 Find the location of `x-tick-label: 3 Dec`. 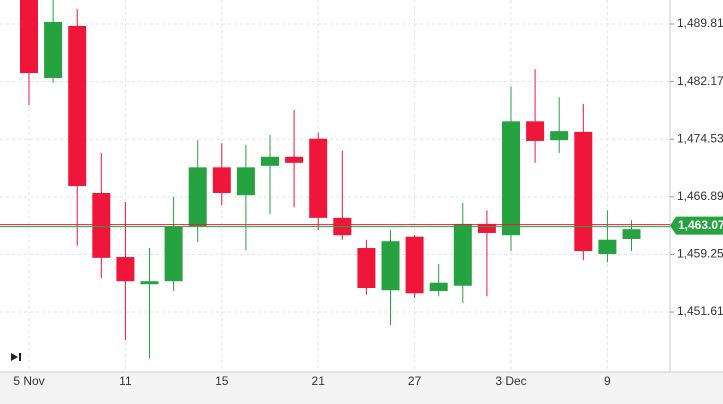

x-tick-label: 3 Dec is located at coordinates (510, 381).